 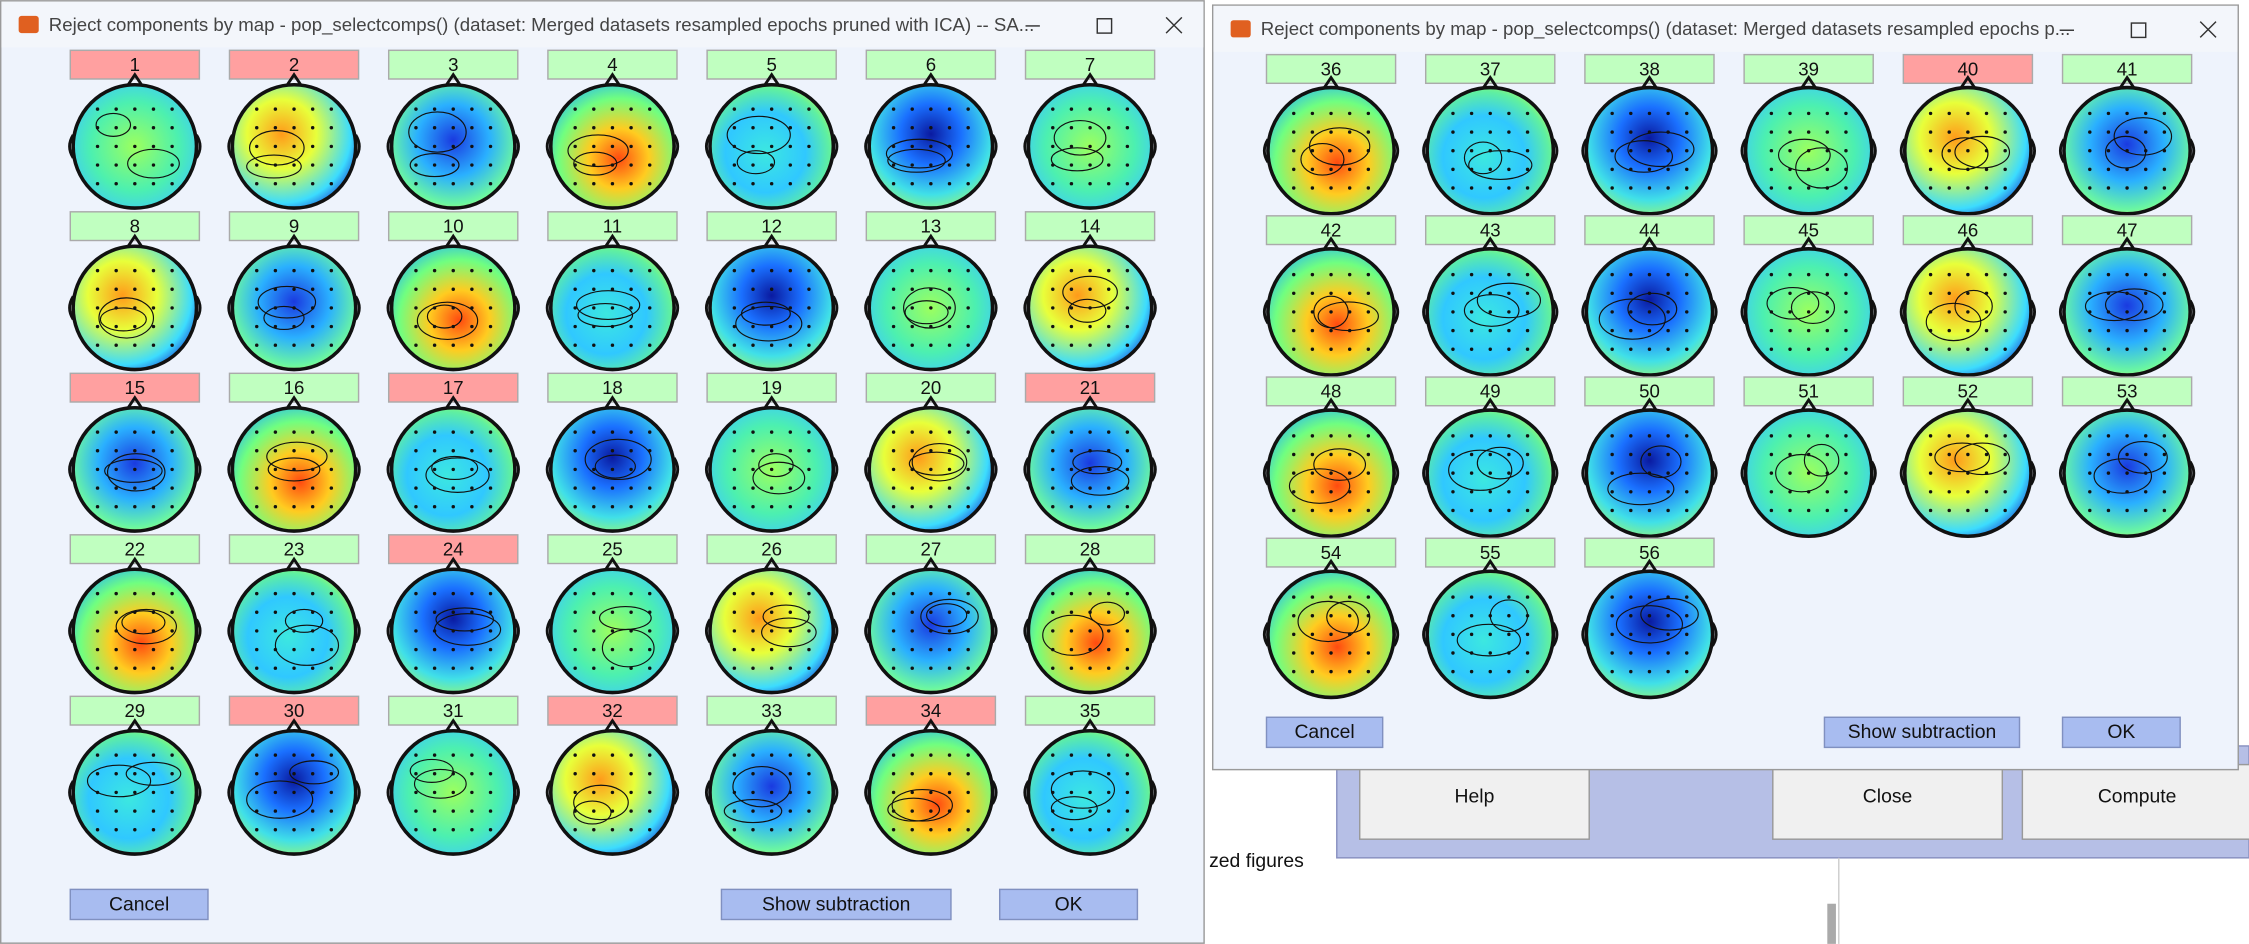 I want to click on component-label: 53, so click(x=2127, y=391).